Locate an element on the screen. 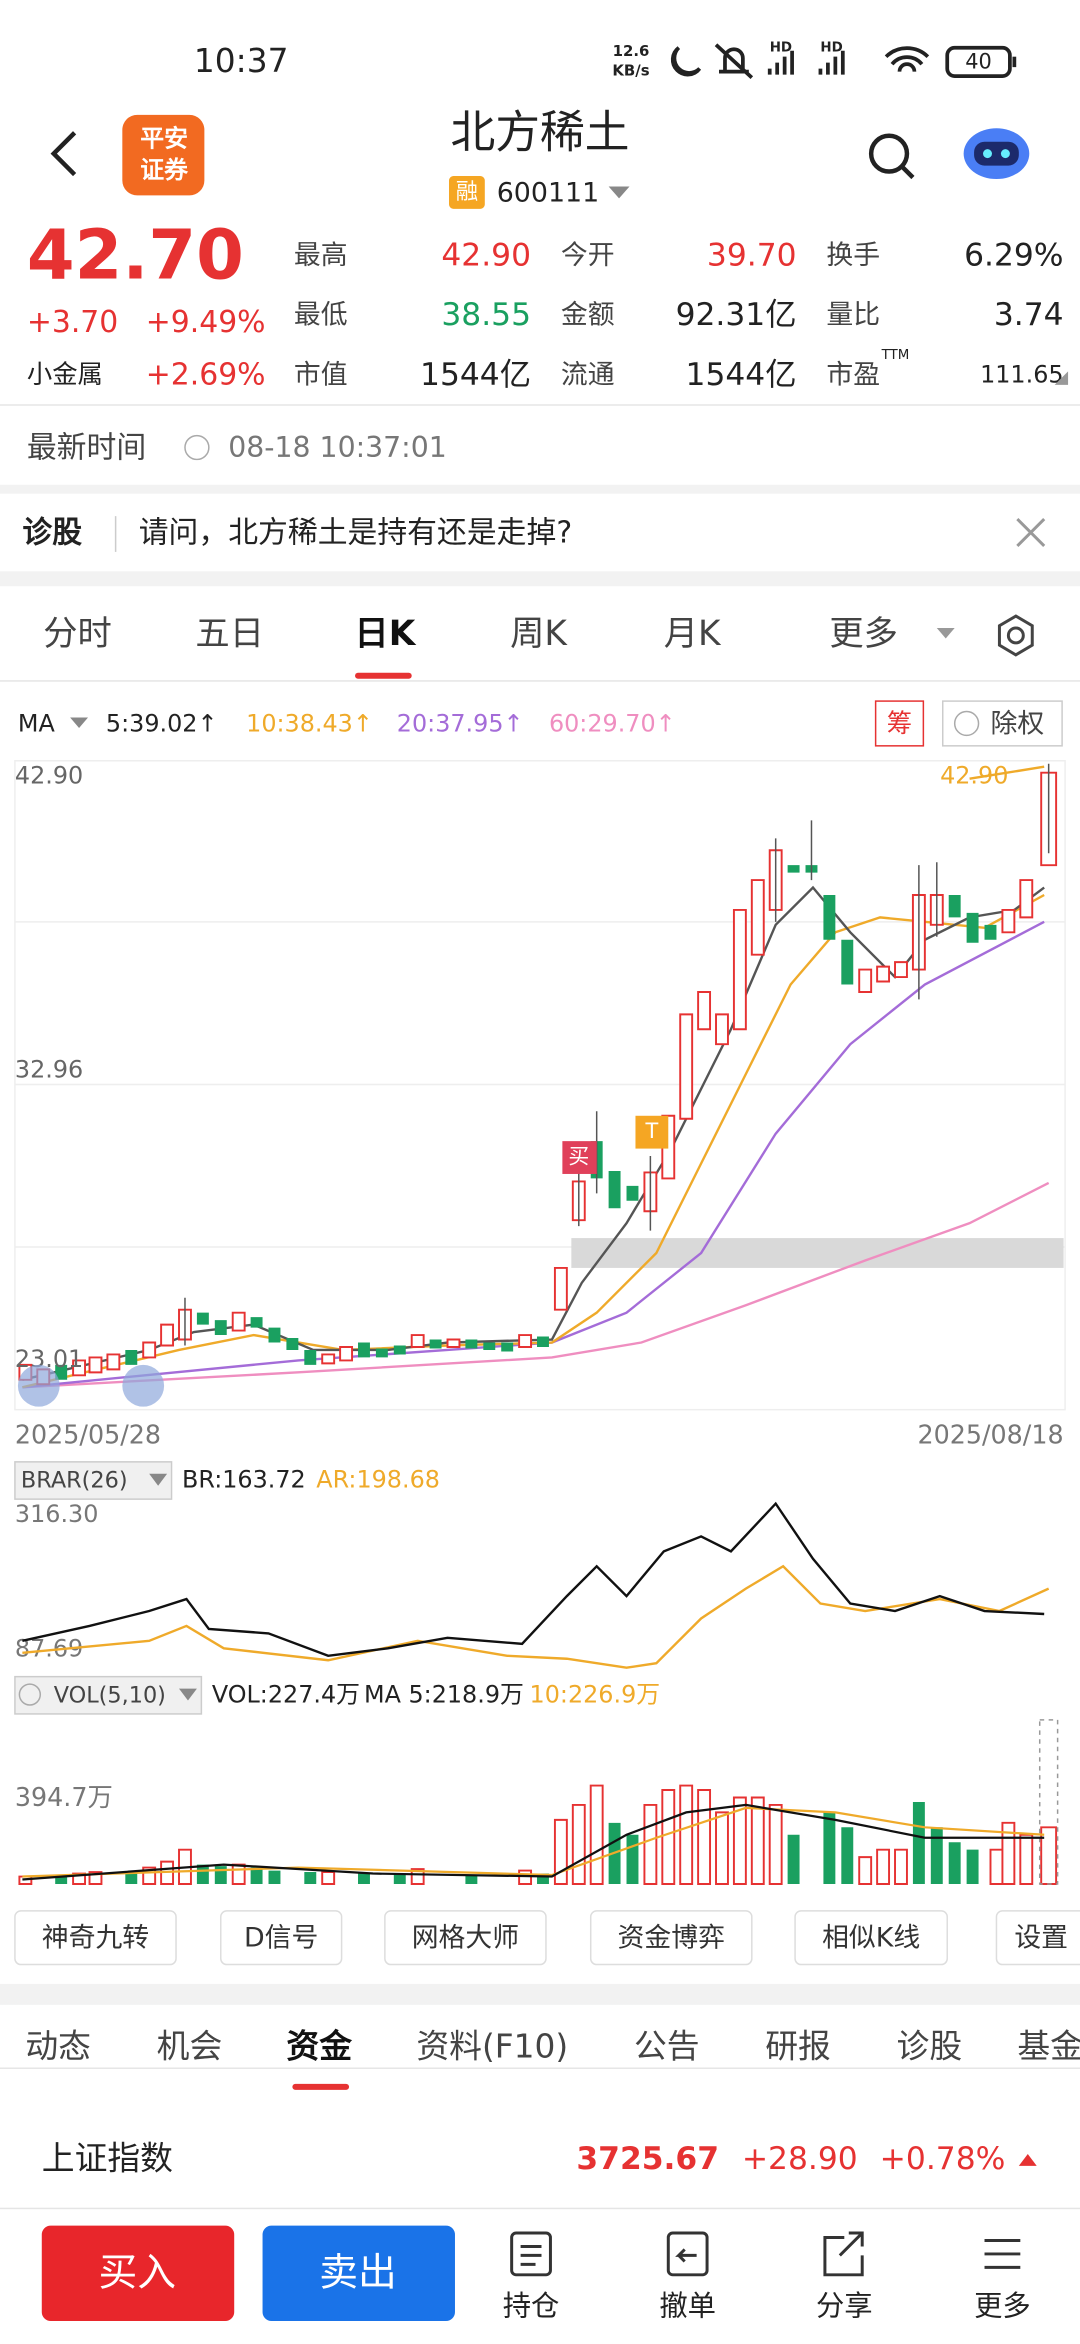 The height and width of the screenshot is (2344, 1080). tool: 神奇九转 is located at coordinates (95, 1938).